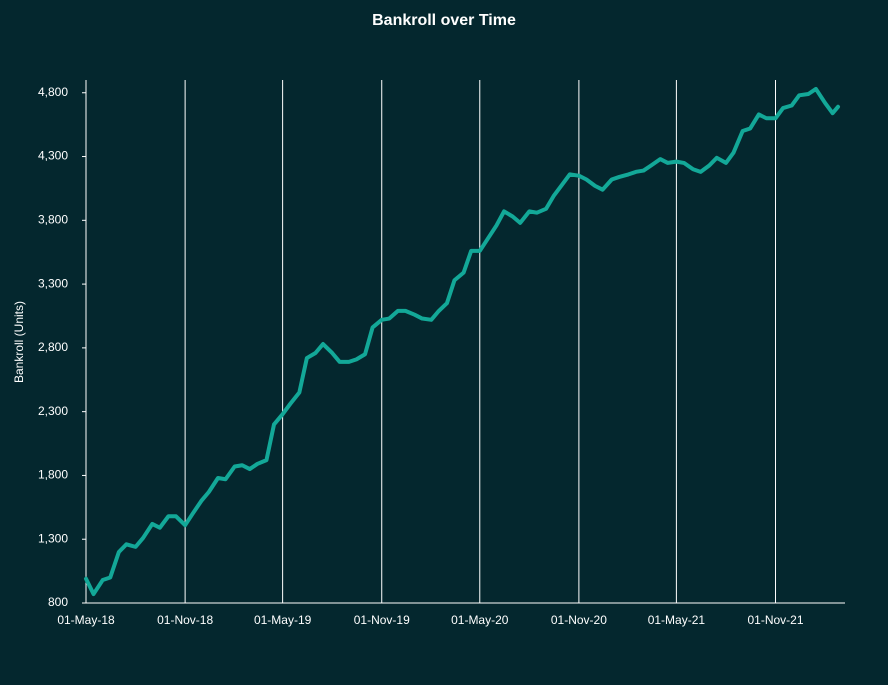  Describe the element at coordinates (19, 342) in the screenshot. I see `y-axis-label: Bankroll (Units)` at that location.